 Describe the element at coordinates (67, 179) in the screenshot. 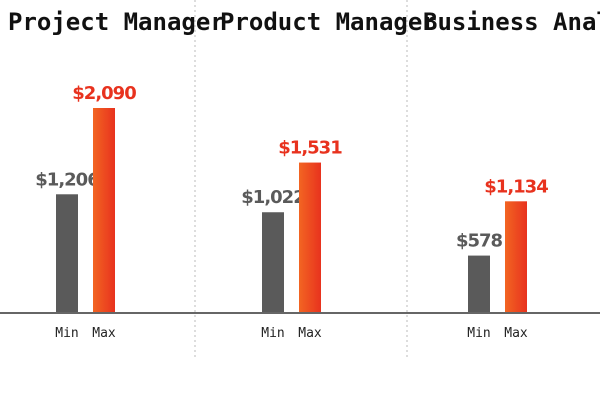

I see `value-label-project-manager-min: $1,206` at that location.